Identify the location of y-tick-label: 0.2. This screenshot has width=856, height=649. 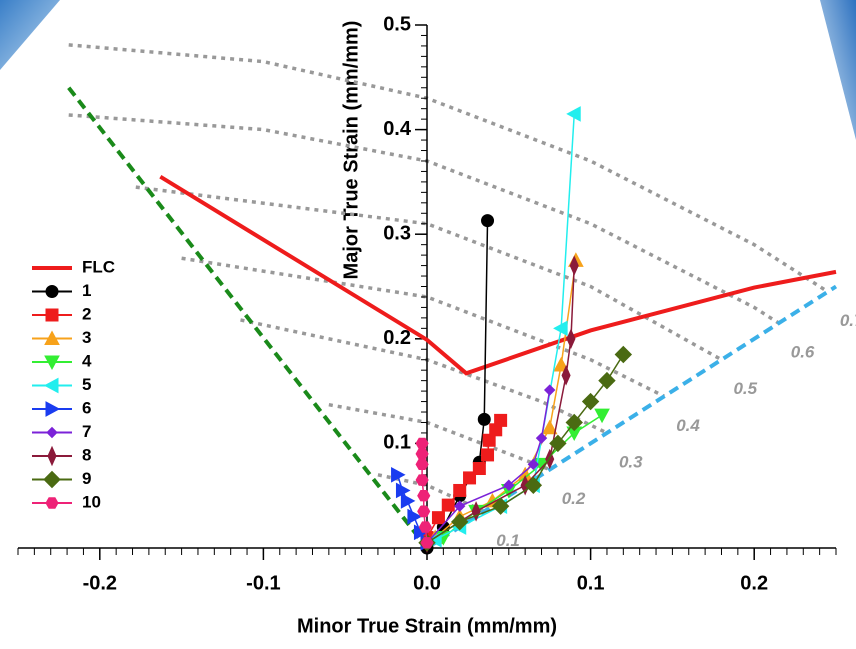
(397, 338).